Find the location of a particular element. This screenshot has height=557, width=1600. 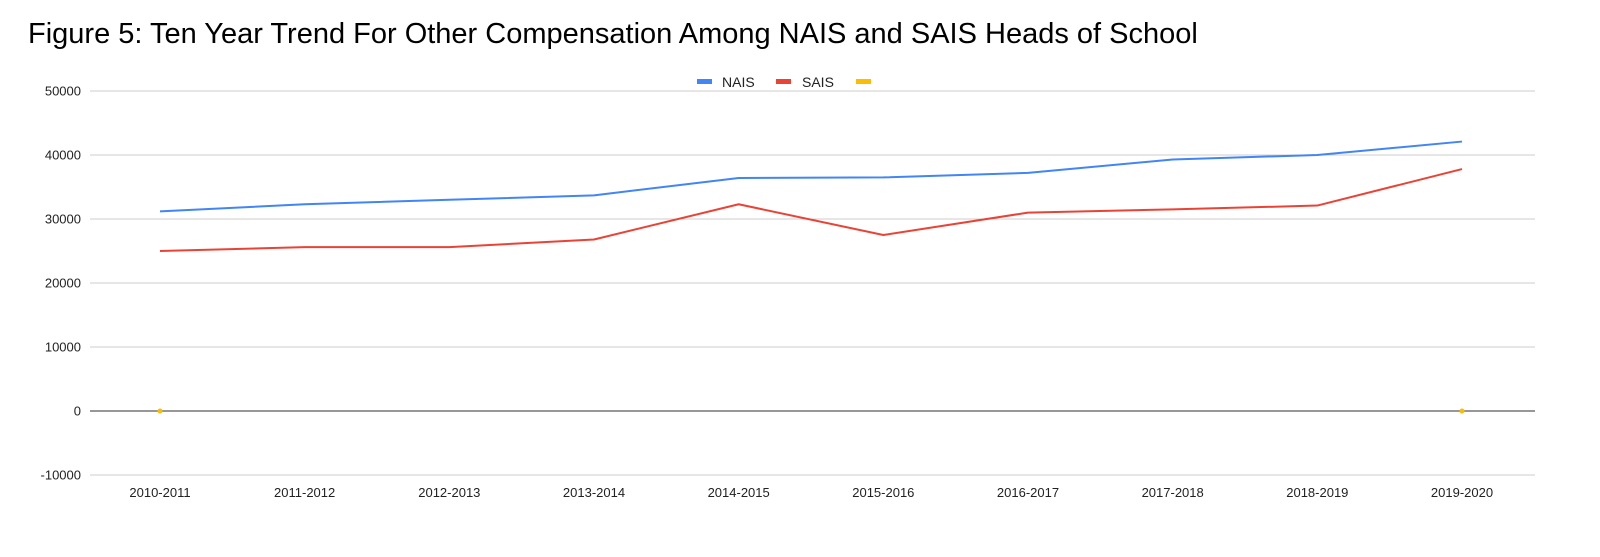

y-tick-label: 10000 is located at coordinates (63, 347).